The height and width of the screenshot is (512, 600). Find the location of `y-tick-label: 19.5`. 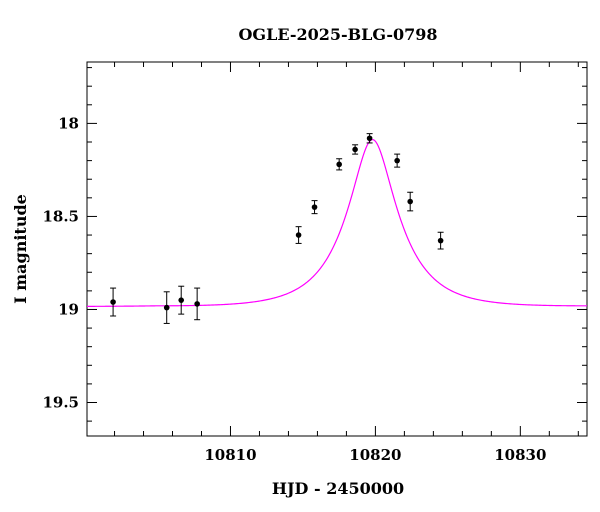

y-tick-label: 19.5 is located at coordinates (60, 403).